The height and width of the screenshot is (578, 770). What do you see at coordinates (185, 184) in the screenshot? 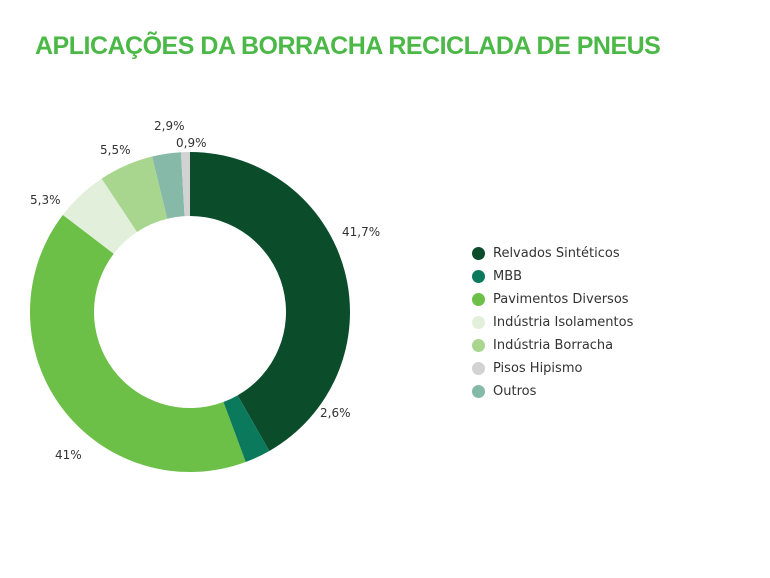
I see `donut-slice-pisos-hipismo` at bounding box center [185, 184].